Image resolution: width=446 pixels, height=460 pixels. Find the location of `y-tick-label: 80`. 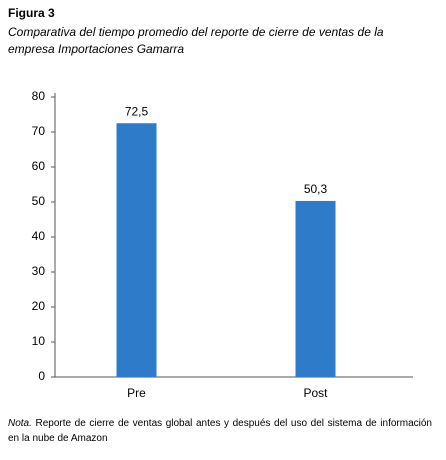

y-tick-label: 80 is located at coordinates (39, 96).